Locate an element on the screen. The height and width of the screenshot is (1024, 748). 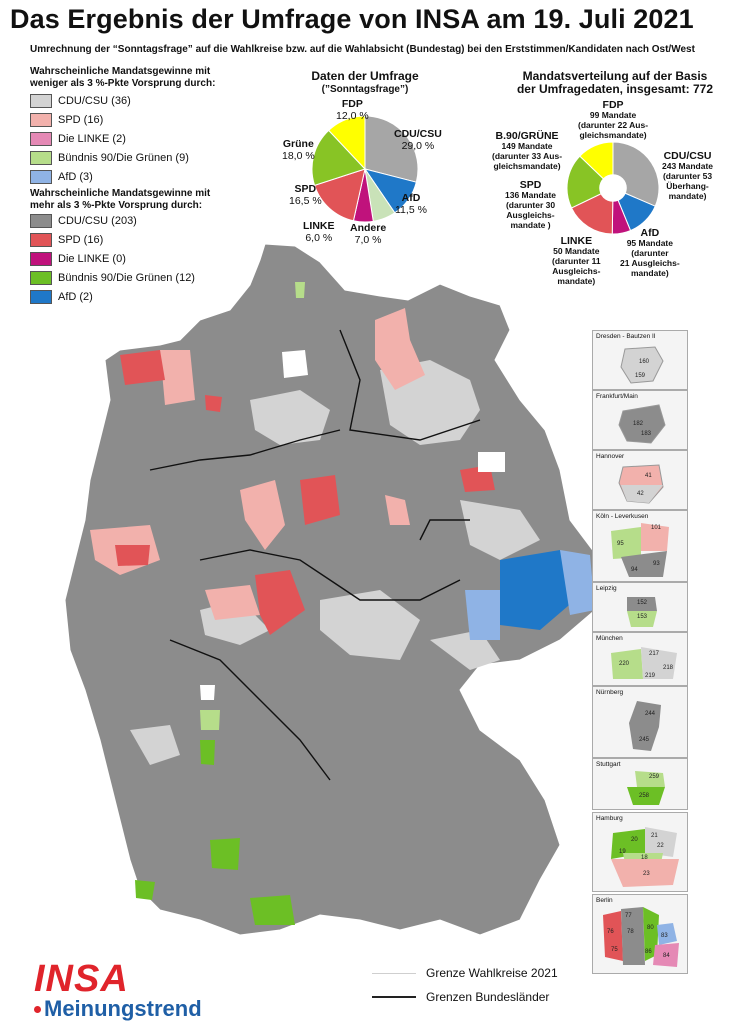
poll-slice-cdu-csu is located at coordinates (391, 149).